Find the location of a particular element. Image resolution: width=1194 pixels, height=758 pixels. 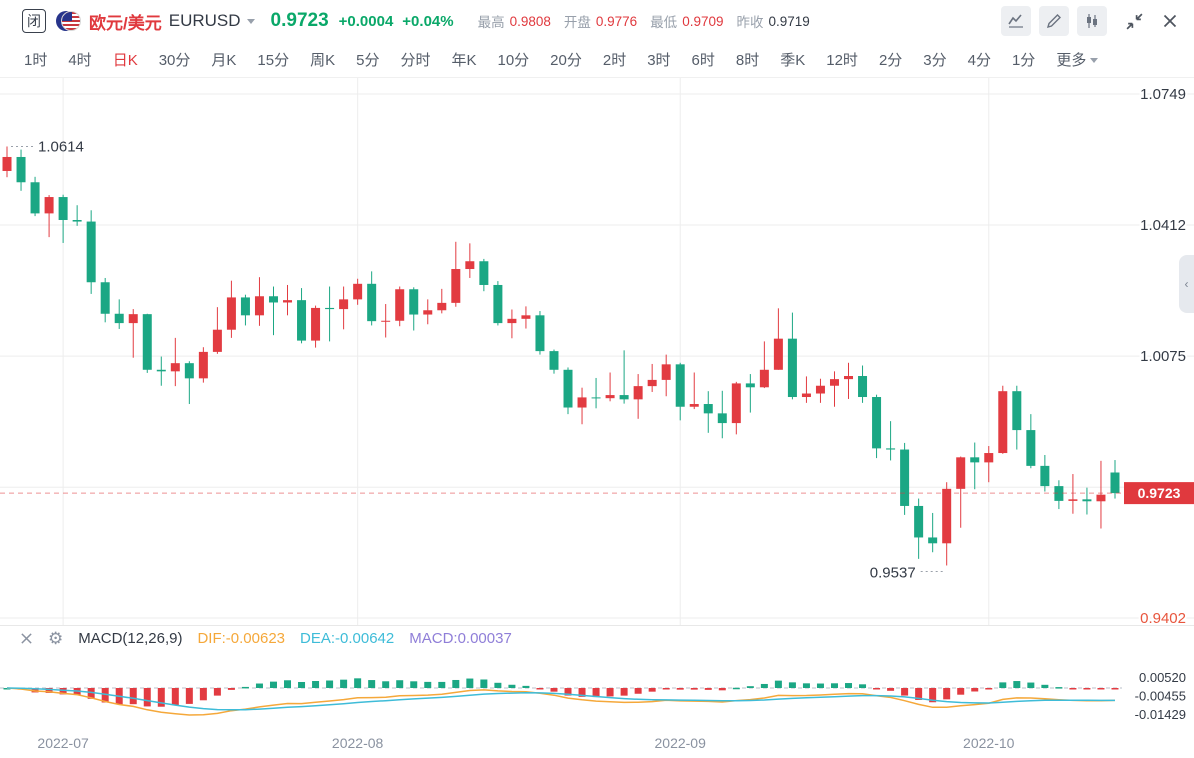

symbol-dropdown-caret-icon is located at coordinates (250, 21).